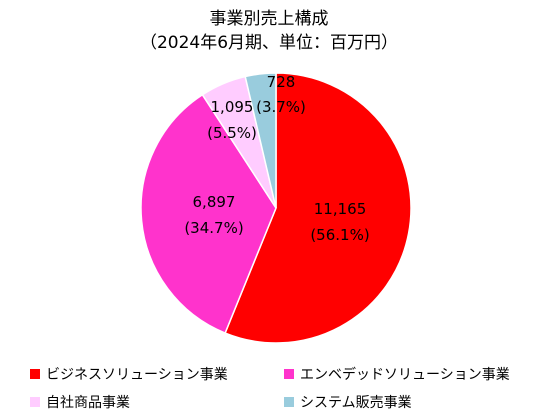 This screenshot has height=418, width=538. I want to click on legend-item-system-sales: システム販売事業, so click(348, 402).